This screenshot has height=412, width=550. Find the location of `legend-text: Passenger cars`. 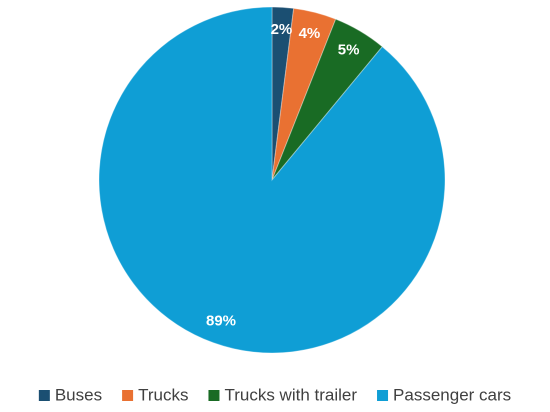

legend-text: Passenger cars is located at coordinates (452, 394).